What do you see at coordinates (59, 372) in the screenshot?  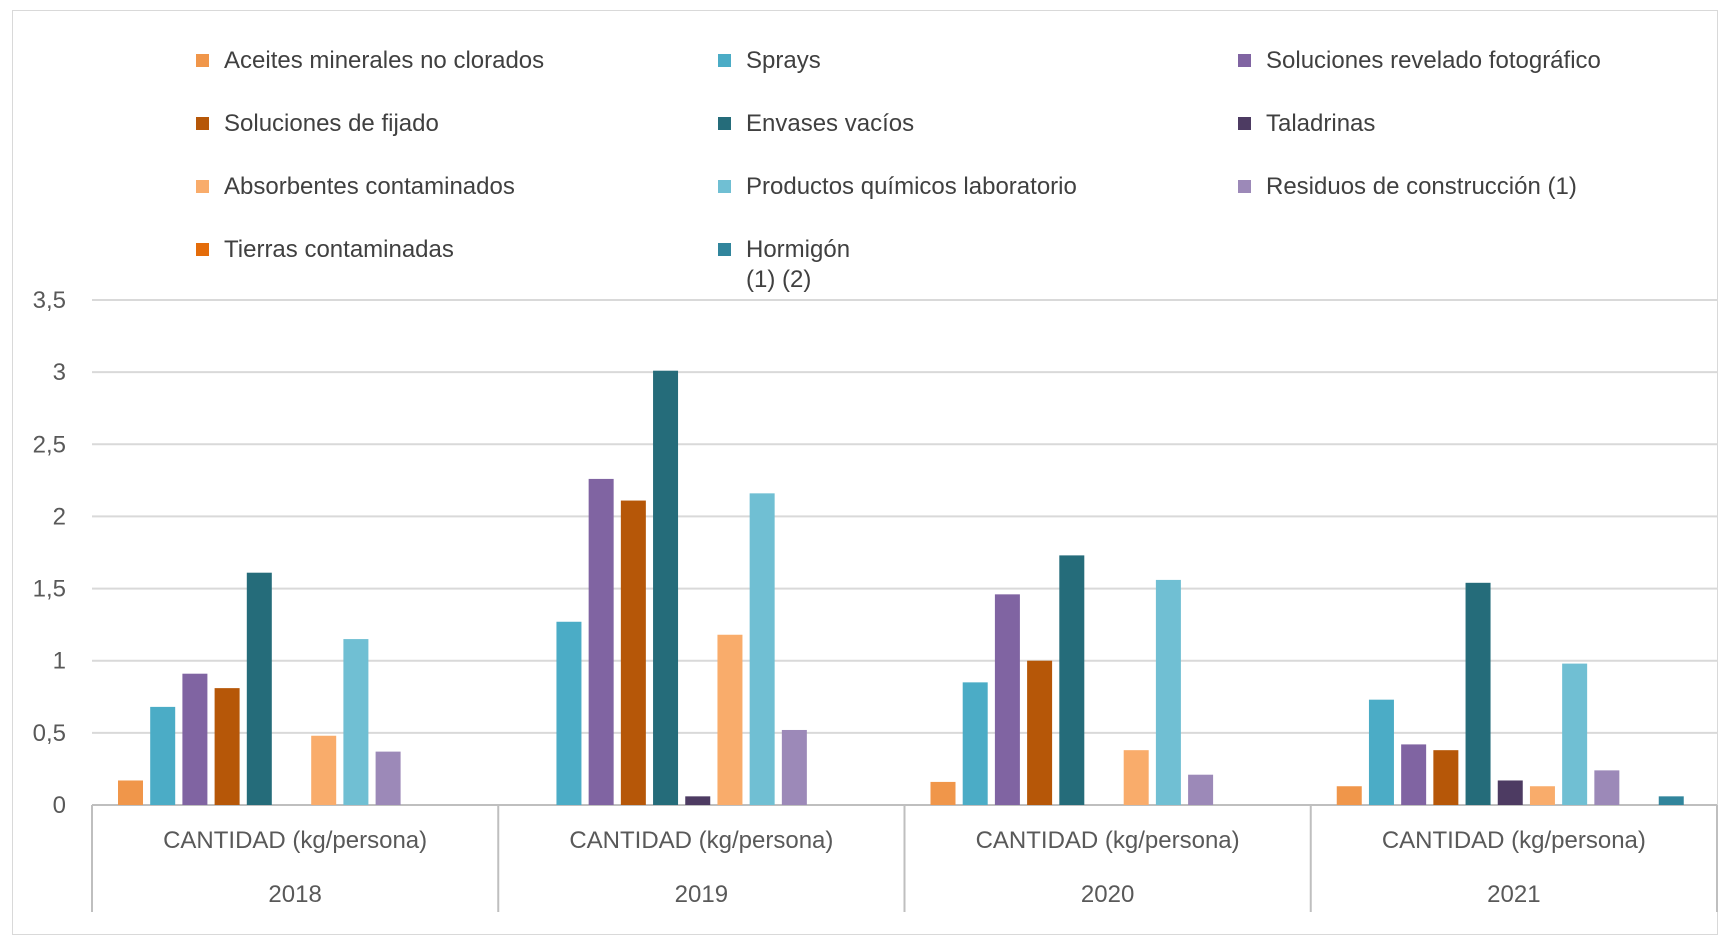 I see `y-tick-label: 3` at bounding box center [59, 372].